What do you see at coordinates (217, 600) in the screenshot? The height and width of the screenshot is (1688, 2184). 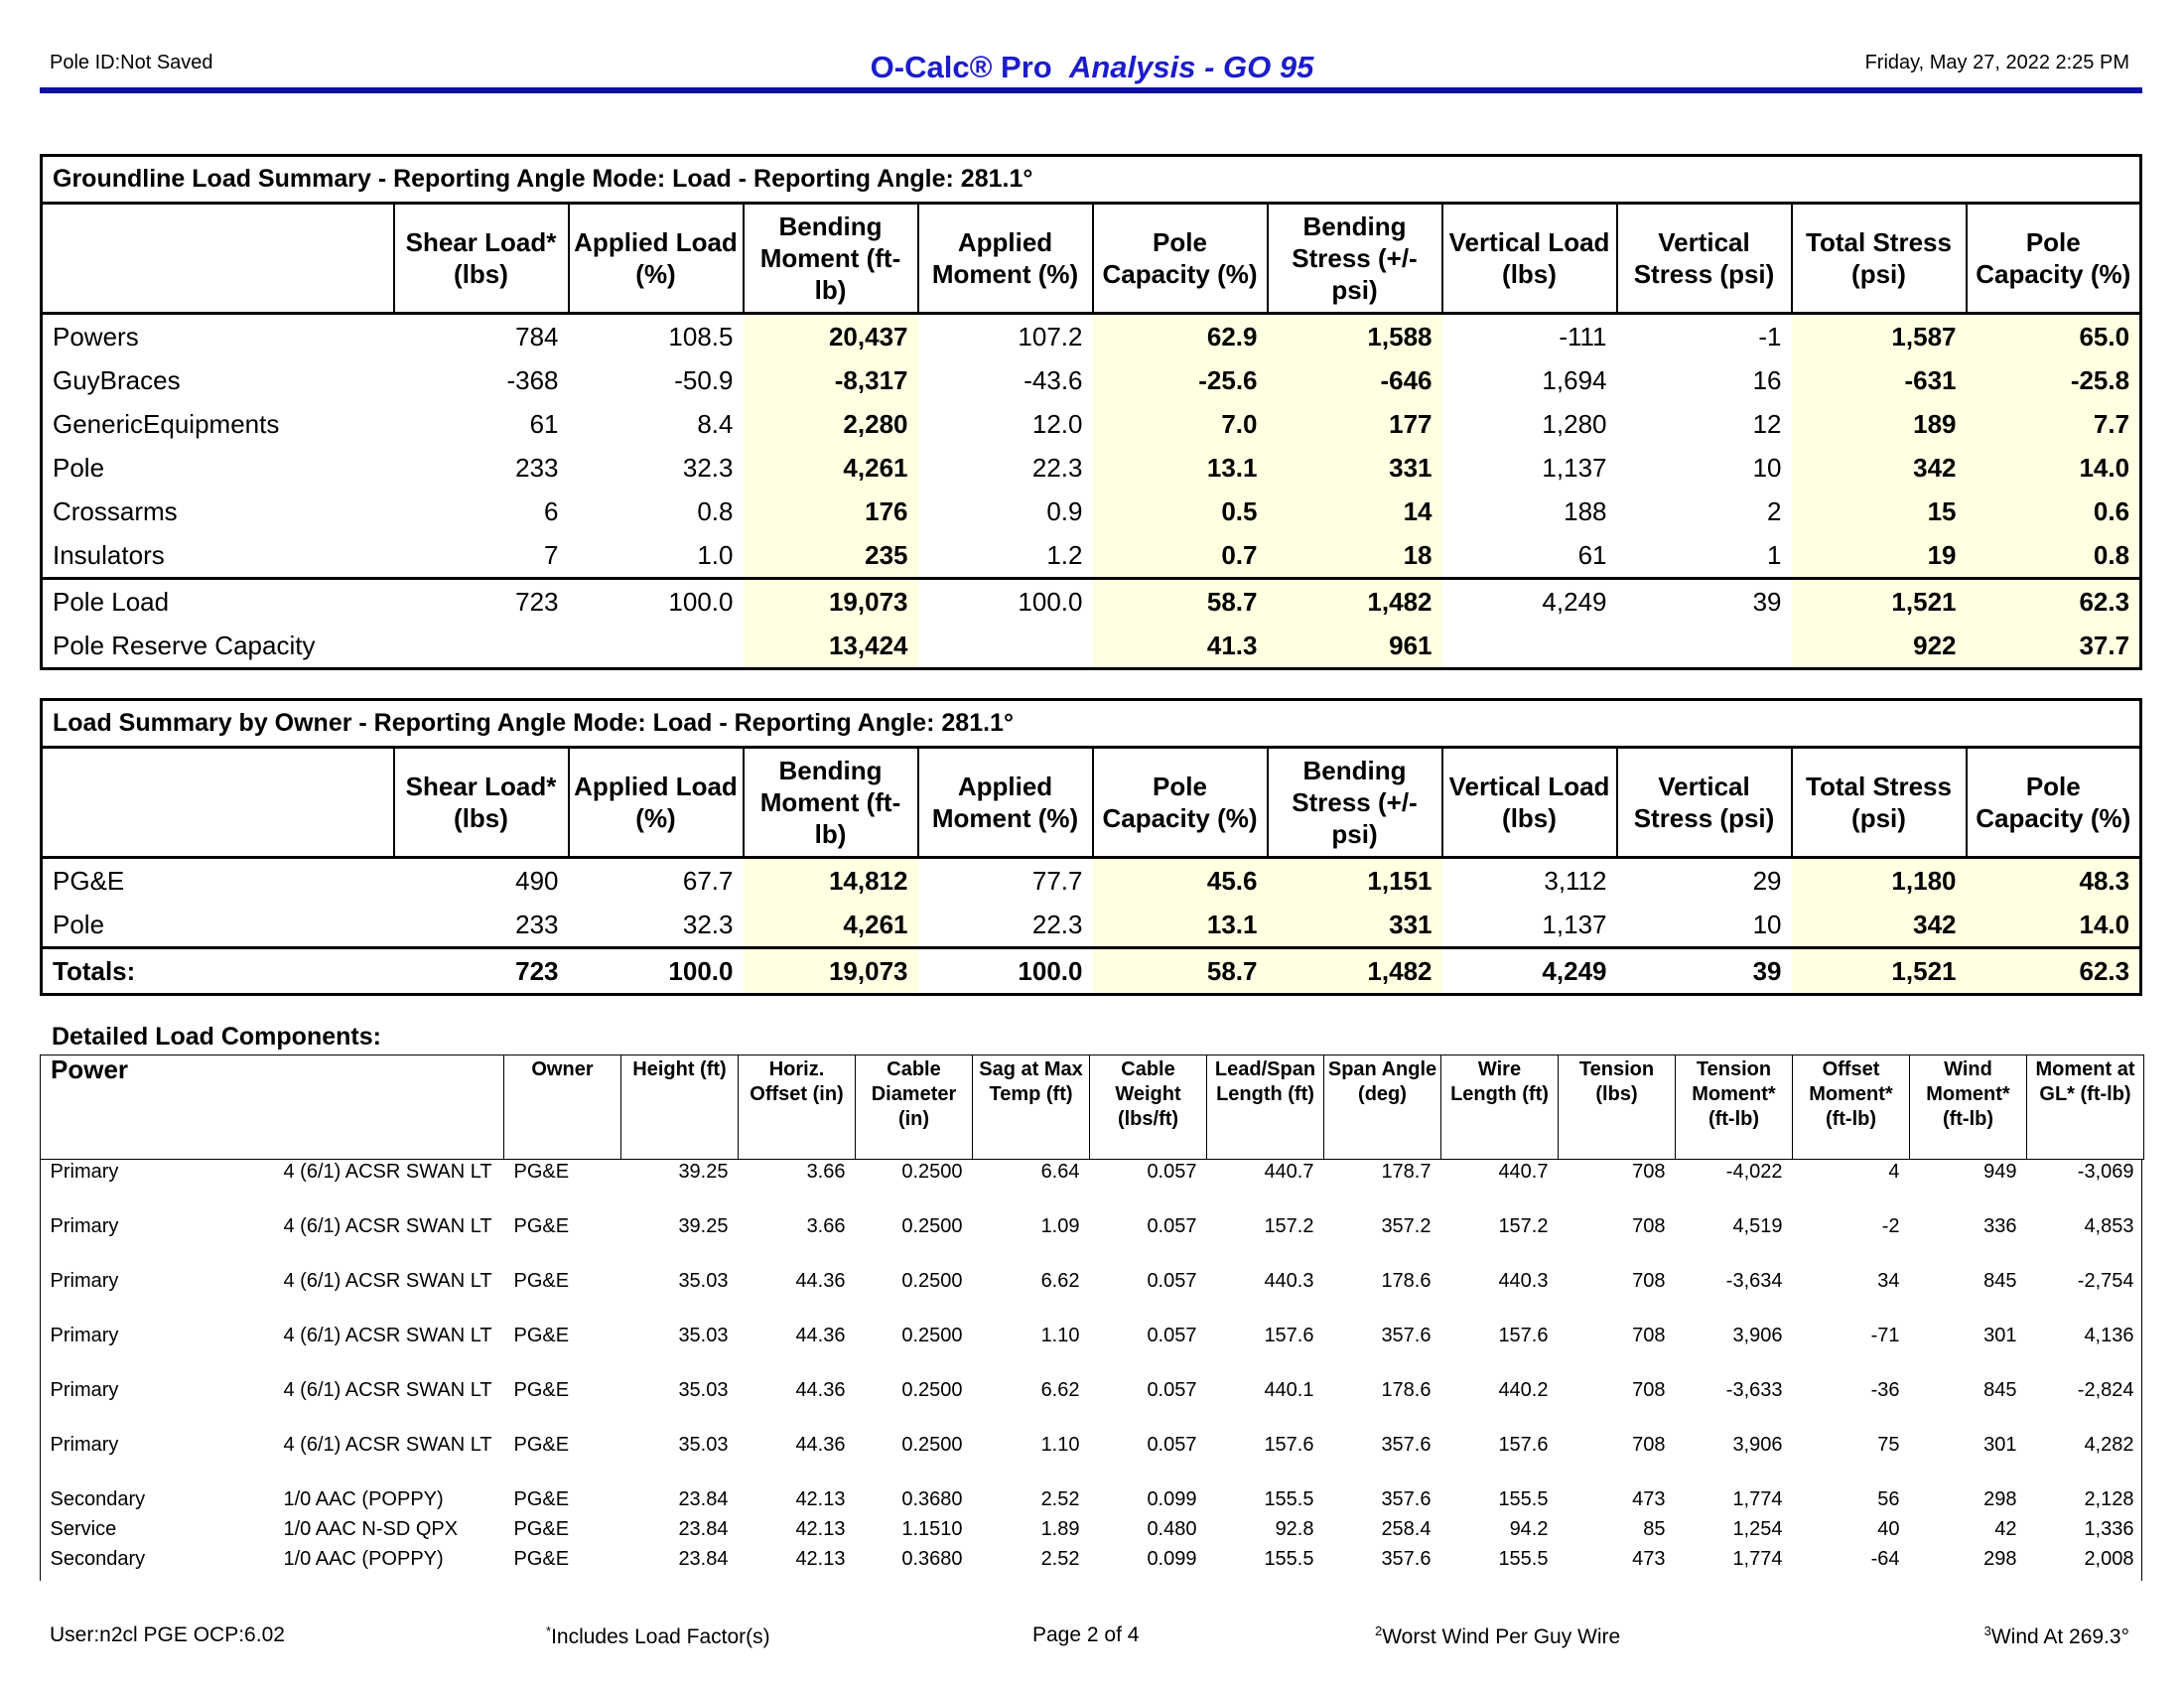 I see `groundline-row-label: Pole Load` at bounding box center [217, 600].